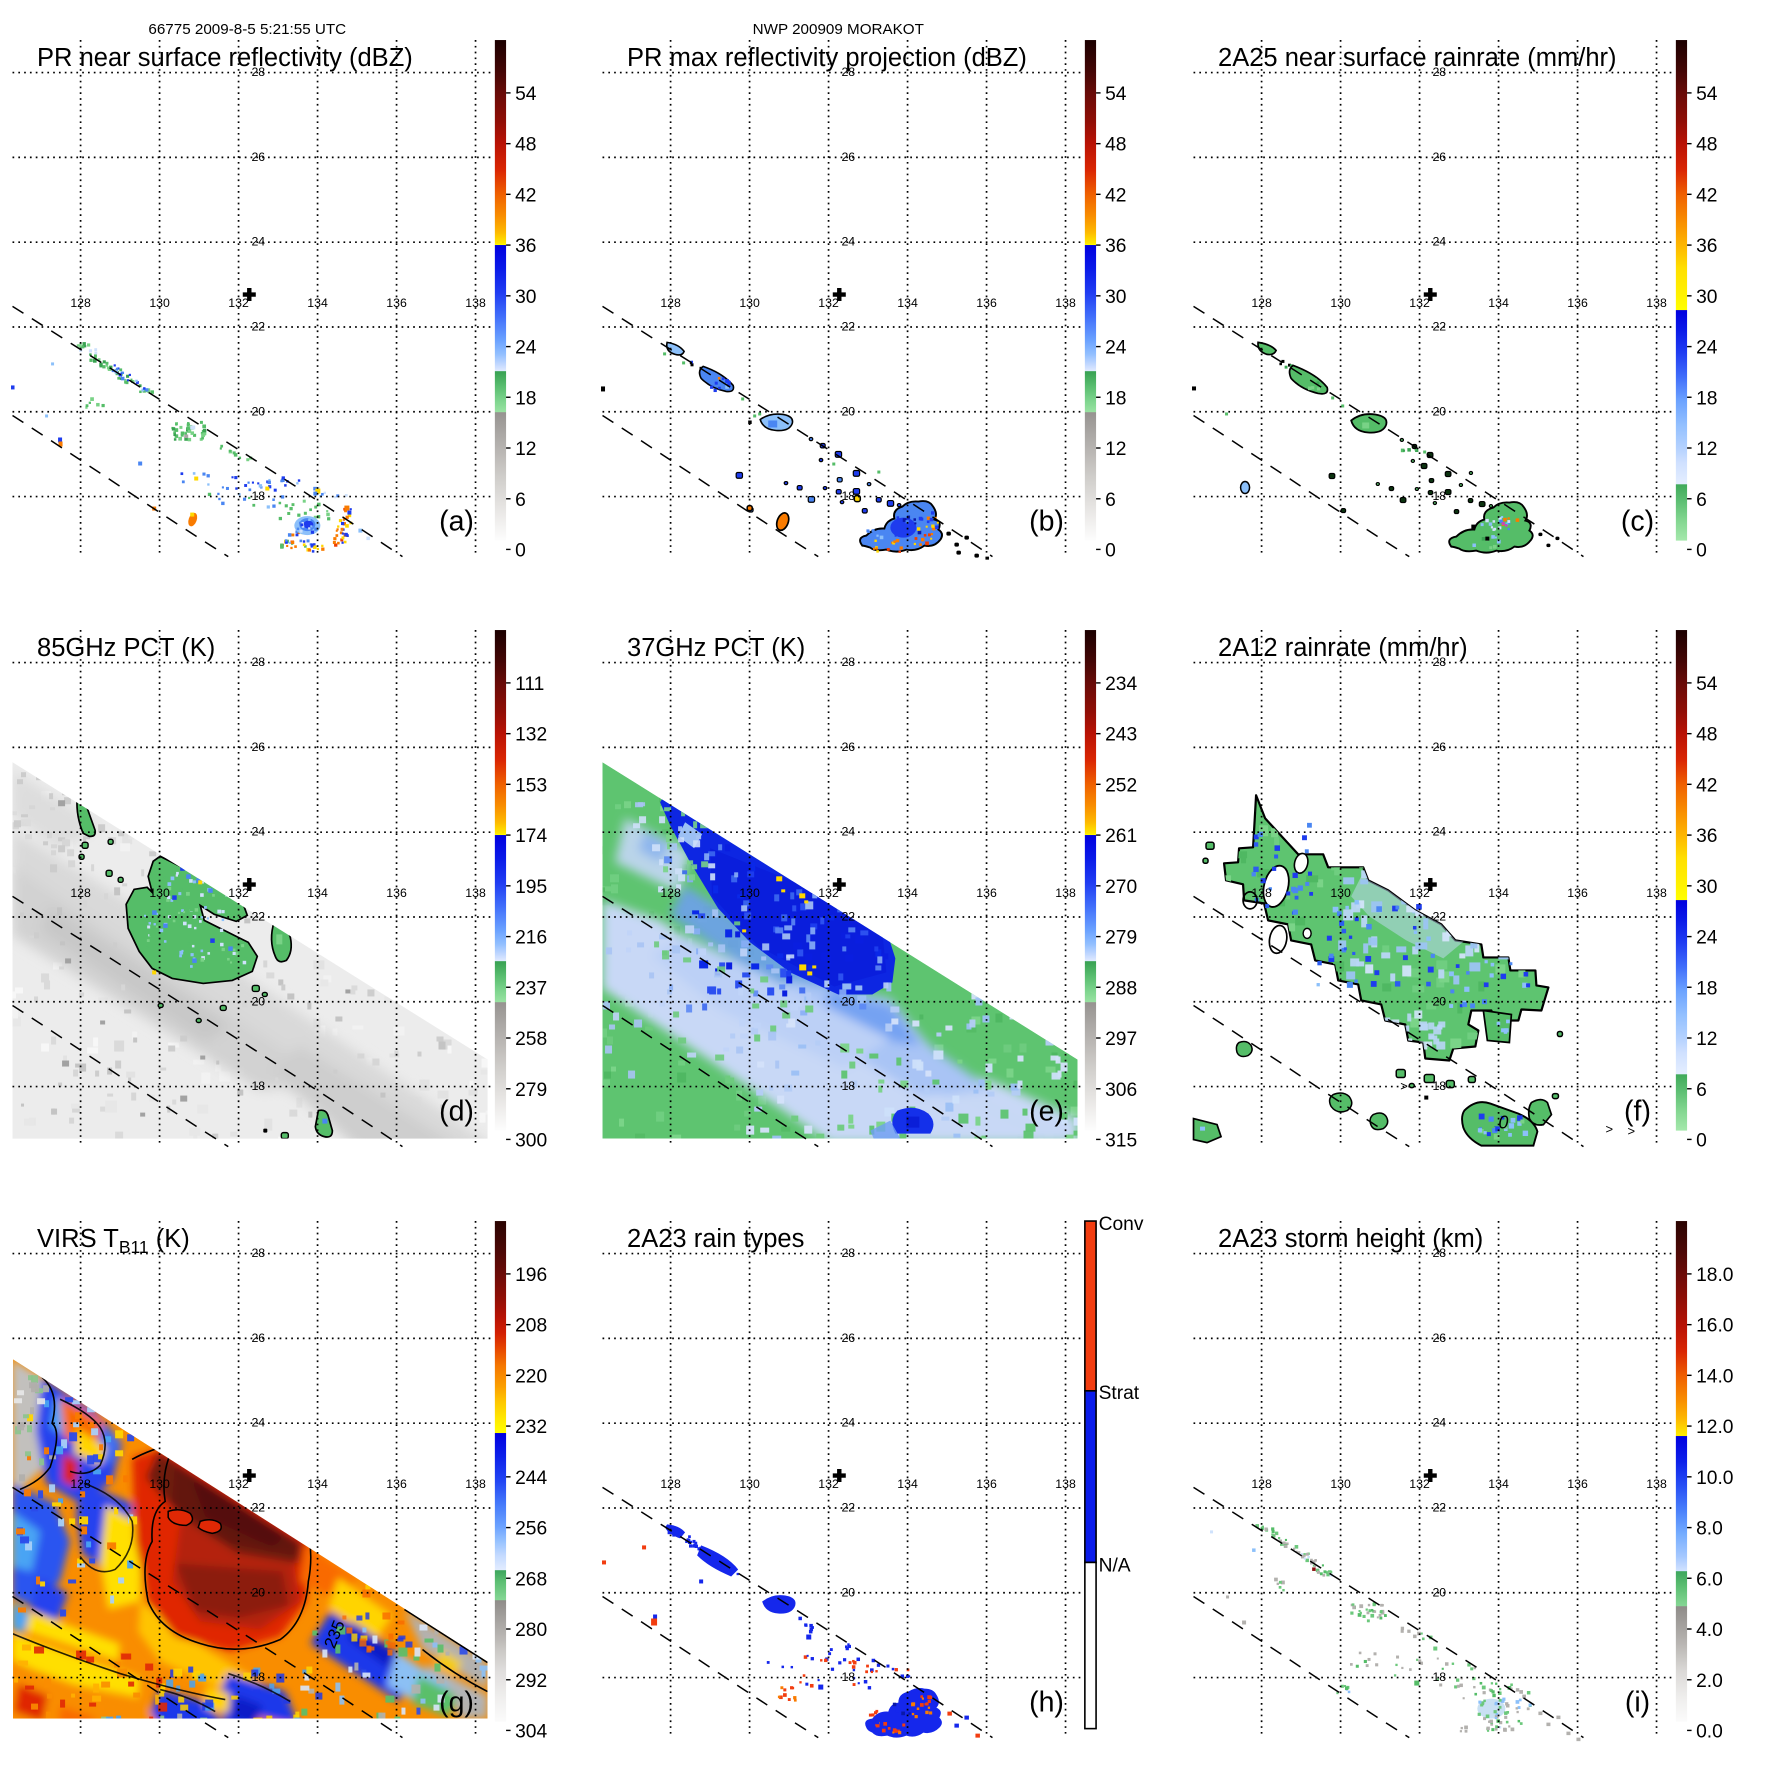  Describe the element at coordinates (531, 1529) in the screenshot. I see `svg-text: 256` at that location.